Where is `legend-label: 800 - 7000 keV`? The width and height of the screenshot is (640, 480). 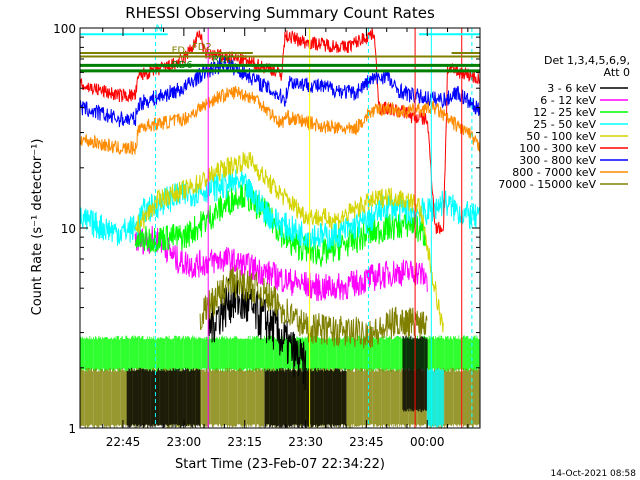 legend-label: 800 - 7000 keV is located at coordinates (554, 172).